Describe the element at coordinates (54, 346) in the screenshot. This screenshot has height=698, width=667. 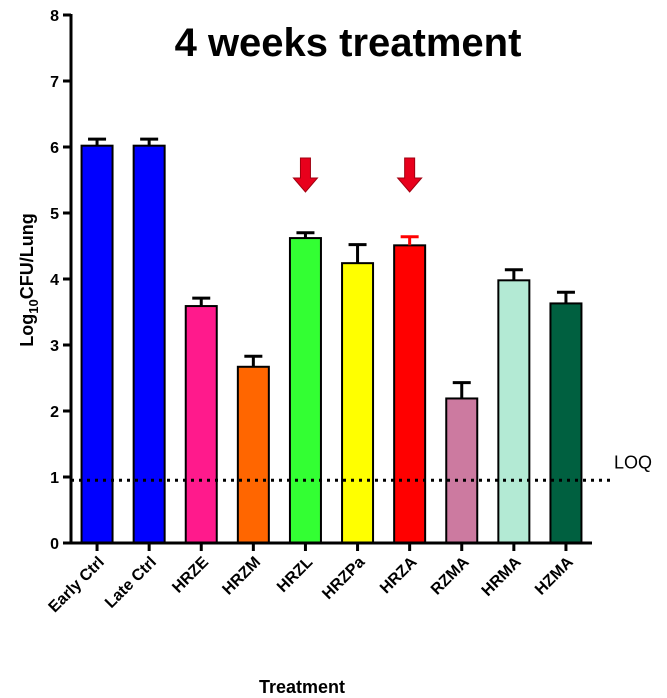
I see `y-tick-label: 3` at that location.